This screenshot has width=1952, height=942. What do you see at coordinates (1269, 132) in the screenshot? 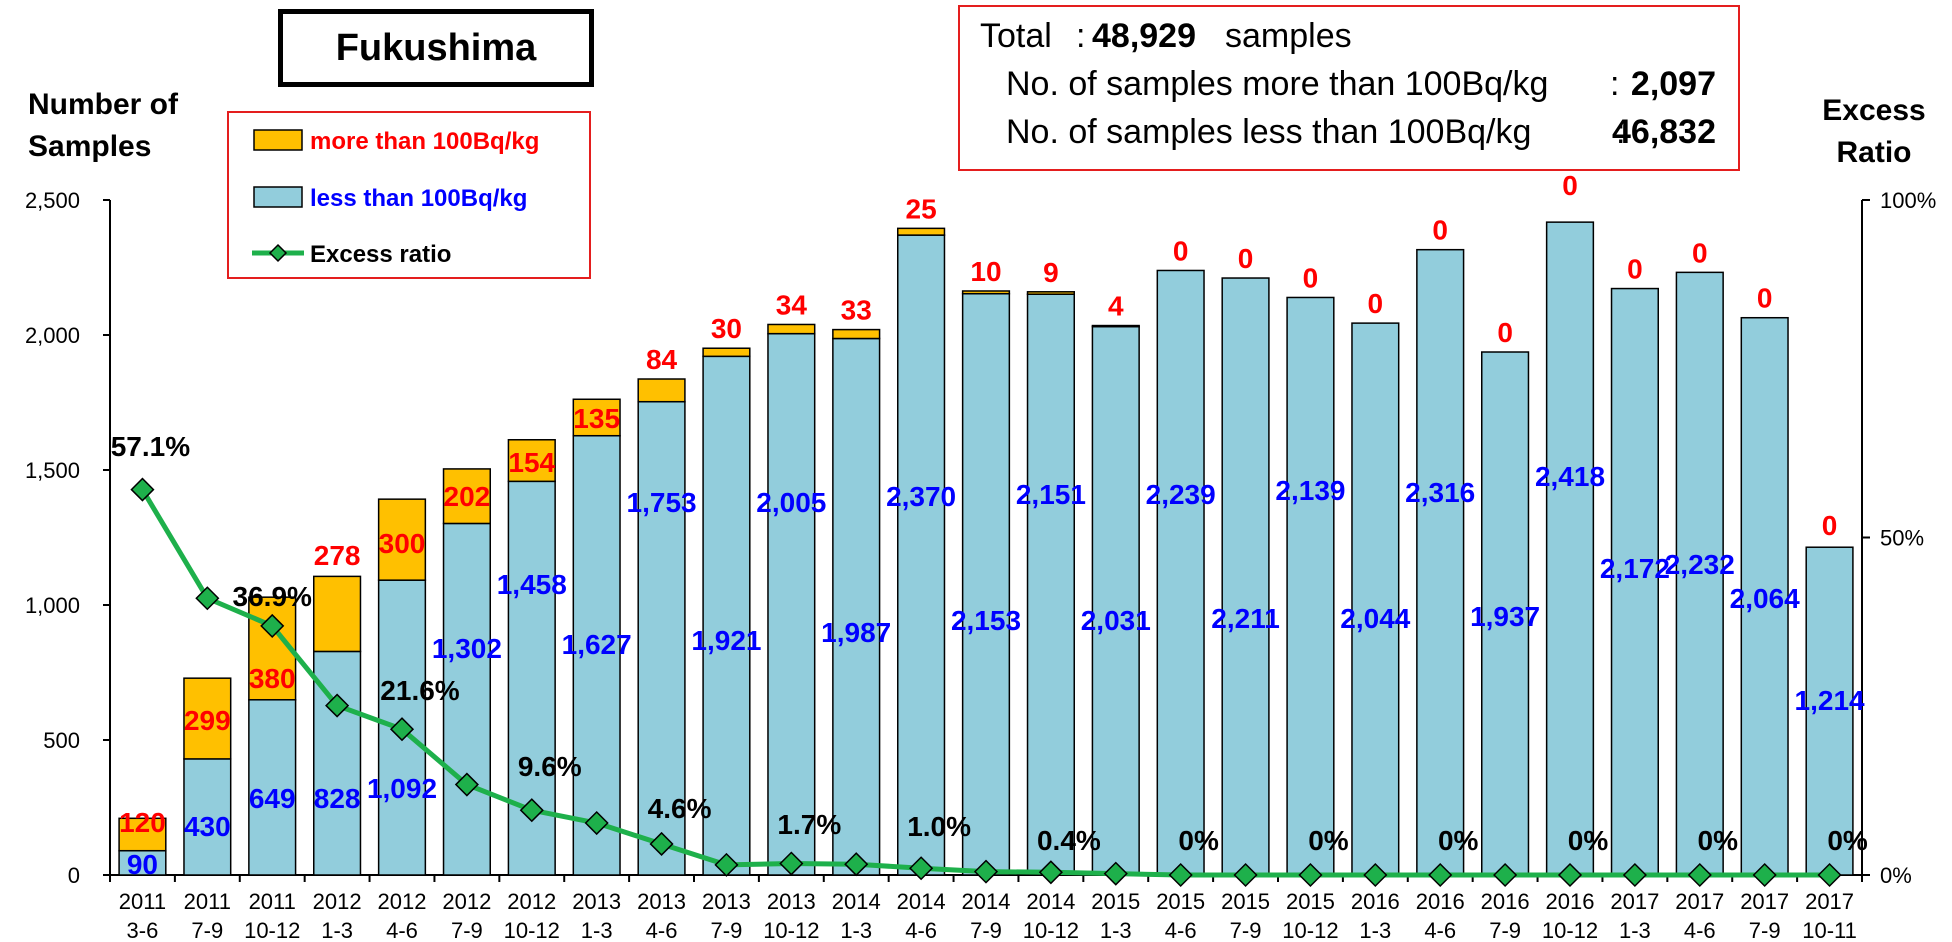
I see `summary-less-label: No. of samples less than 100Bq/kg` at bounding box center [1269, 132].